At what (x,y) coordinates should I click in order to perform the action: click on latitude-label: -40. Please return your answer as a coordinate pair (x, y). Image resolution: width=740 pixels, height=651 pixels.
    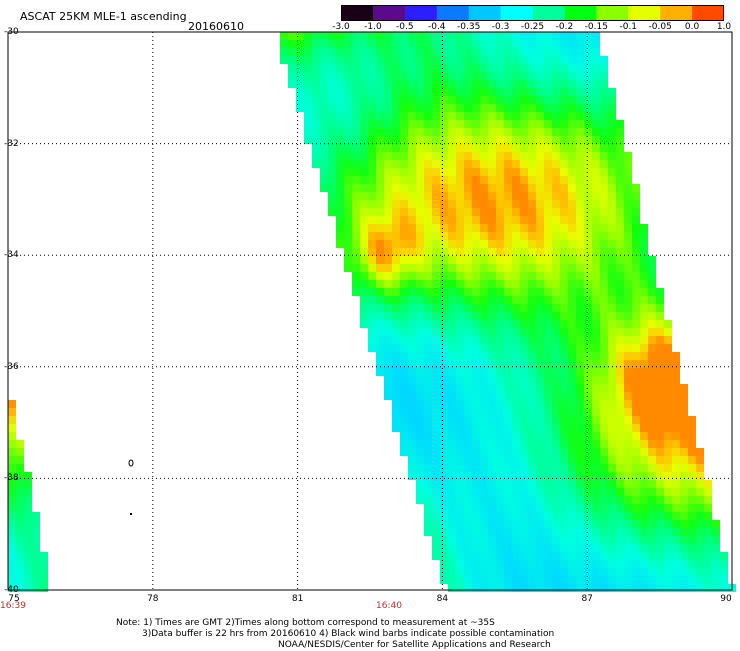
    Looking at the image, I should click on (11, 590).